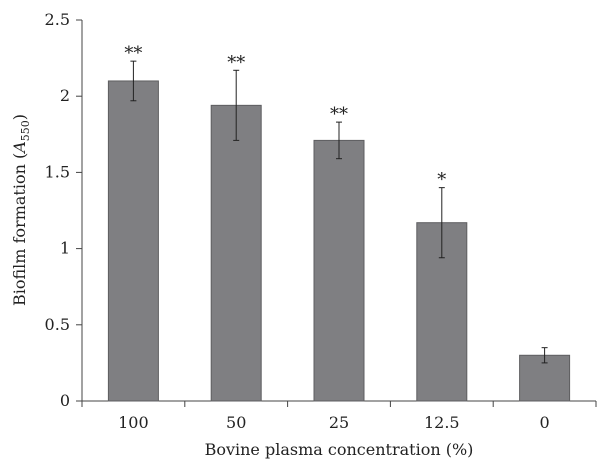  I want to click on y-tick-label: 2.5, so click(57, 19).